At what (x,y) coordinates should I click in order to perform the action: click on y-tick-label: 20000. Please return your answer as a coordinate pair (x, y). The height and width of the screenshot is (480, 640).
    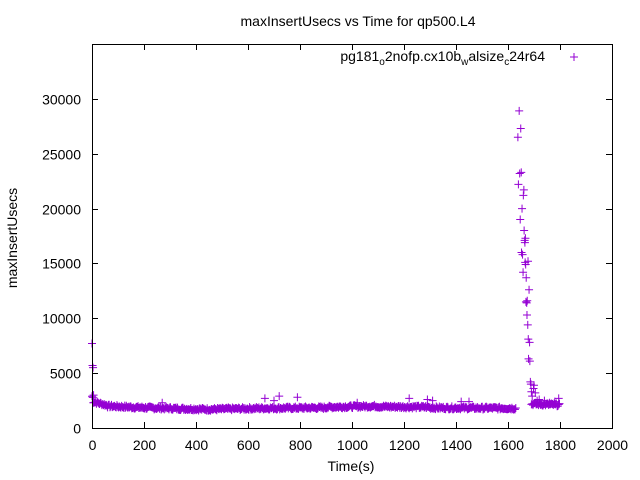
    Looking at the image, I should click on (61, 210).